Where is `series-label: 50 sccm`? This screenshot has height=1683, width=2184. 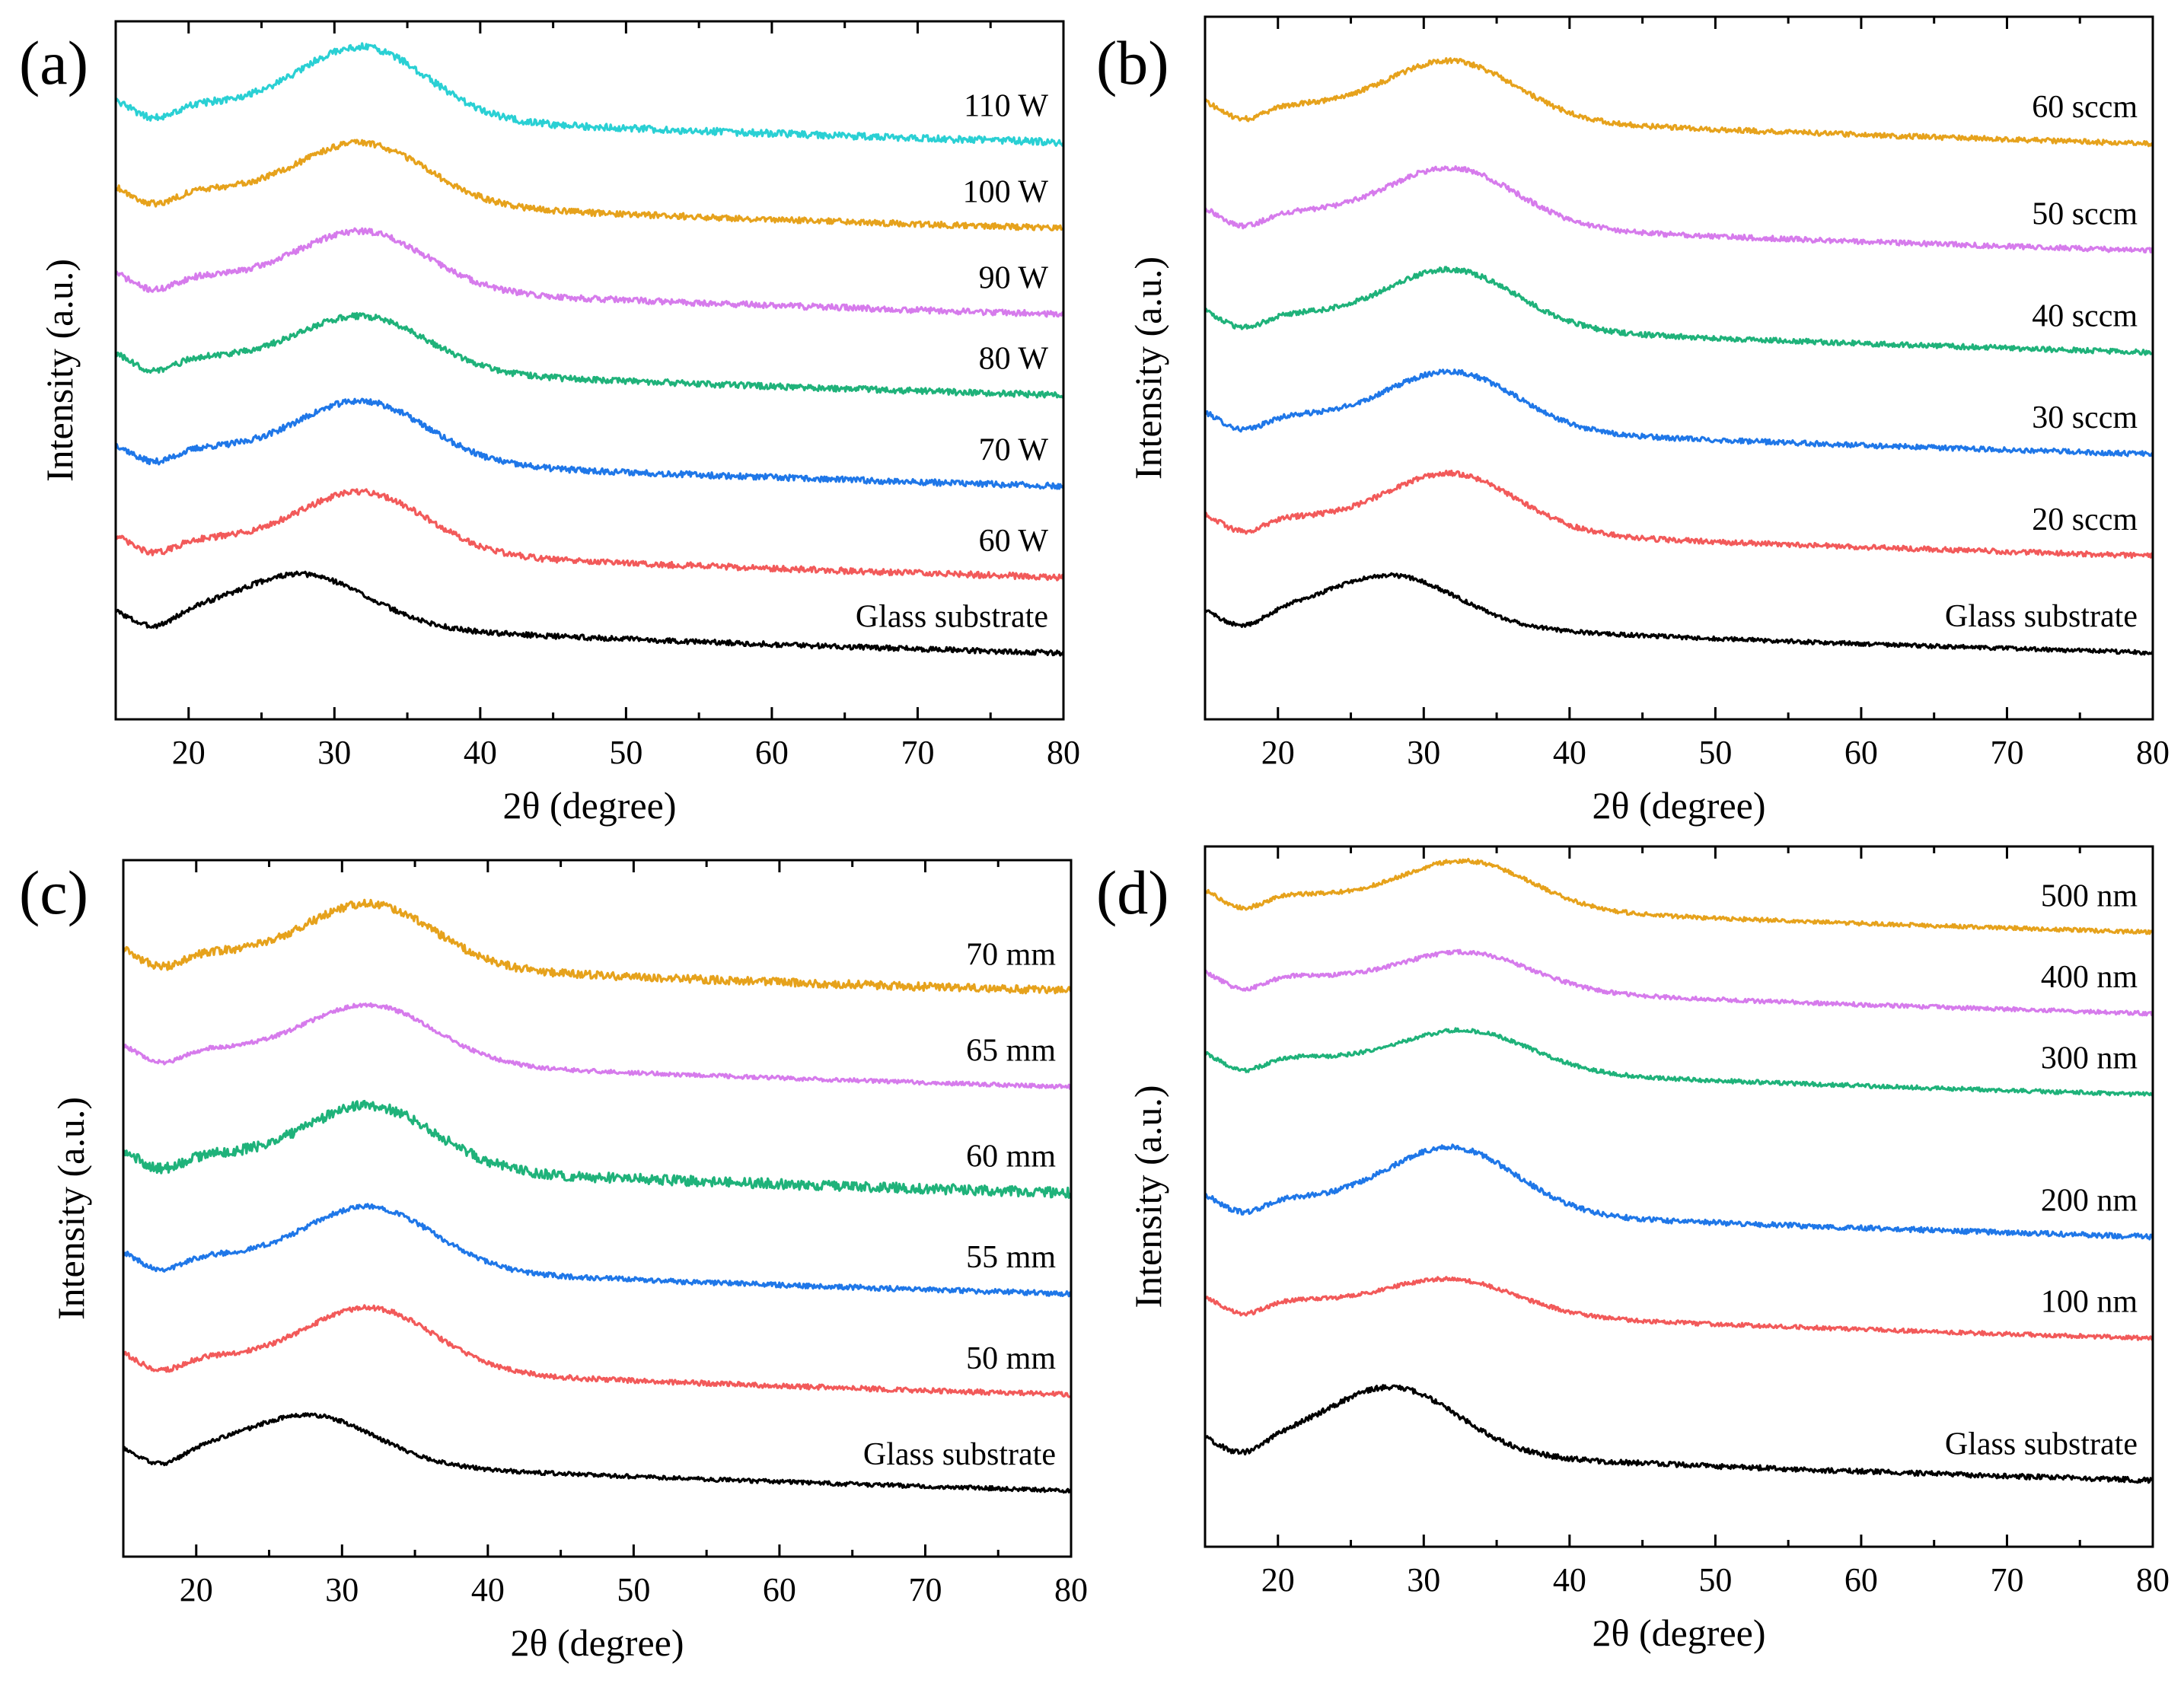
series-label: 50 sccm is located at coordinates (2085, 214).